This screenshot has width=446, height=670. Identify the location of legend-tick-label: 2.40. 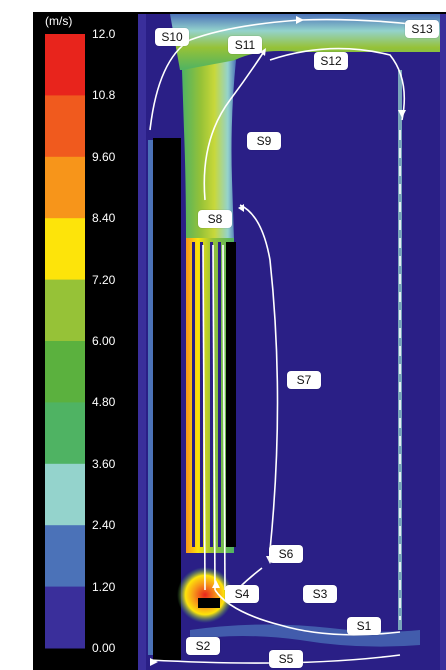
(104, 525).